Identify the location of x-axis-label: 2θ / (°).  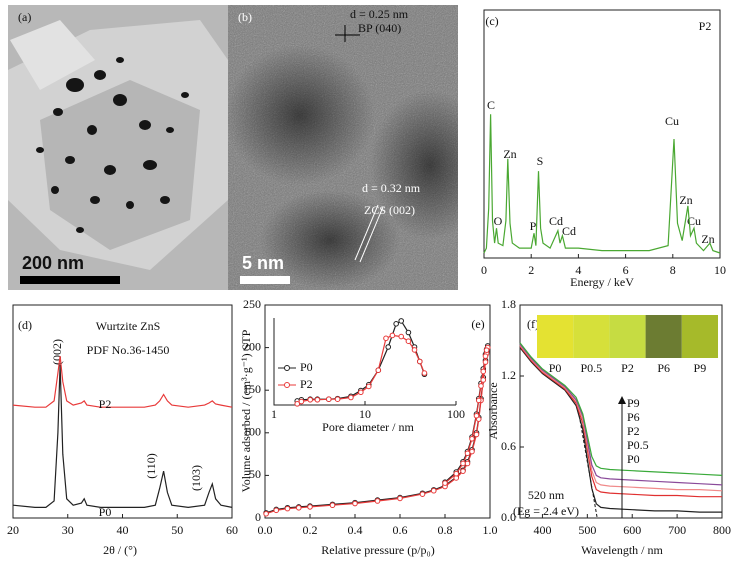
(120, 550).